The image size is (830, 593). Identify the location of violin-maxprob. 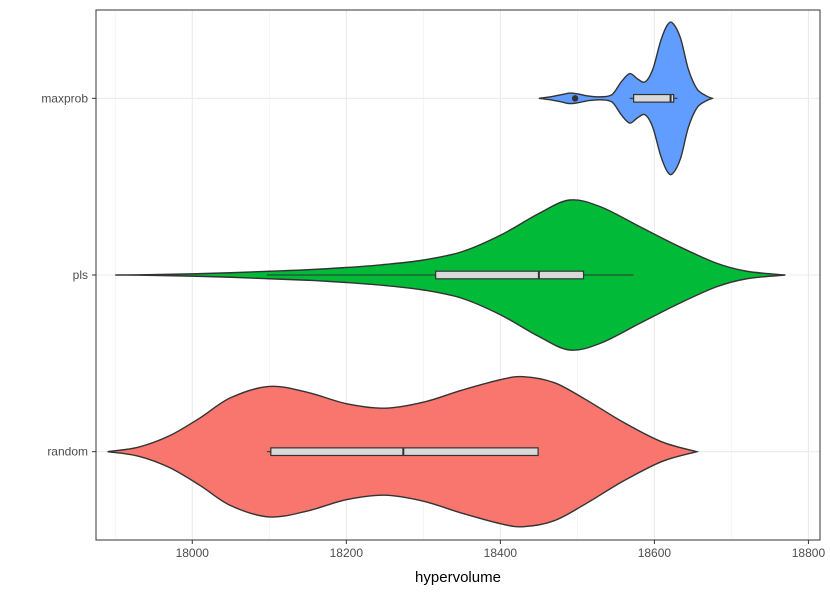
(626, 98).